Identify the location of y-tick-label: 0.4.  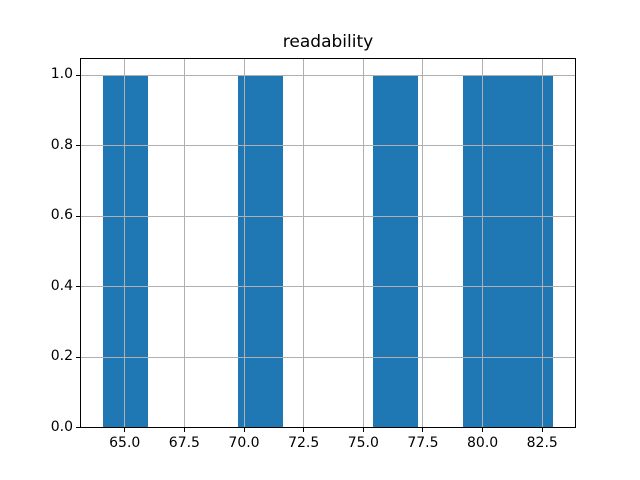
(61, 285).